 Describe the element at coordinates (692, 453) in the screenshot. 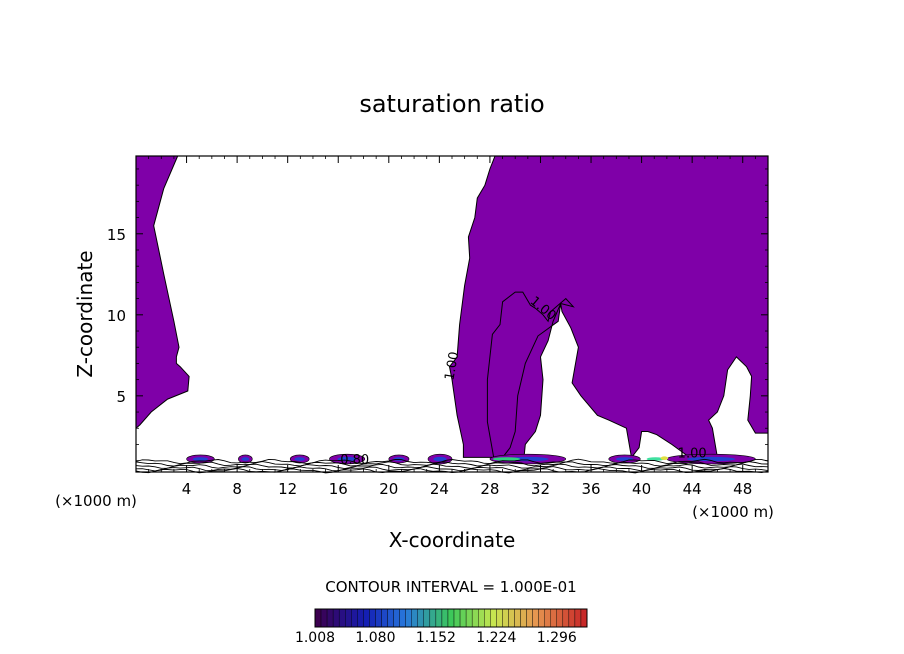

I see `contour-label-4: 1.00` at that location.